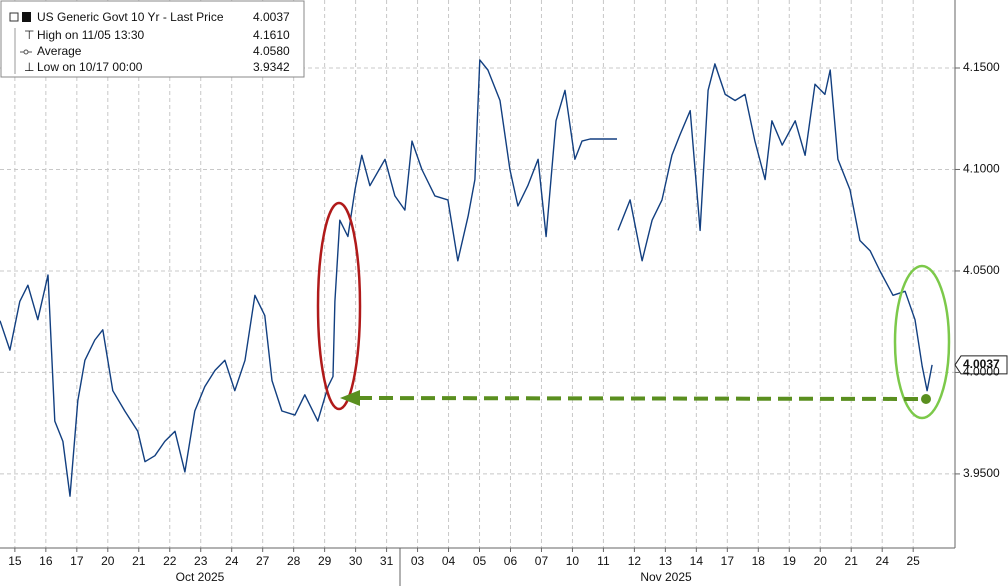 The width and height of the screenshot is (1008, 586). I want to click on x-tick-label: 04, so click(449, 561).